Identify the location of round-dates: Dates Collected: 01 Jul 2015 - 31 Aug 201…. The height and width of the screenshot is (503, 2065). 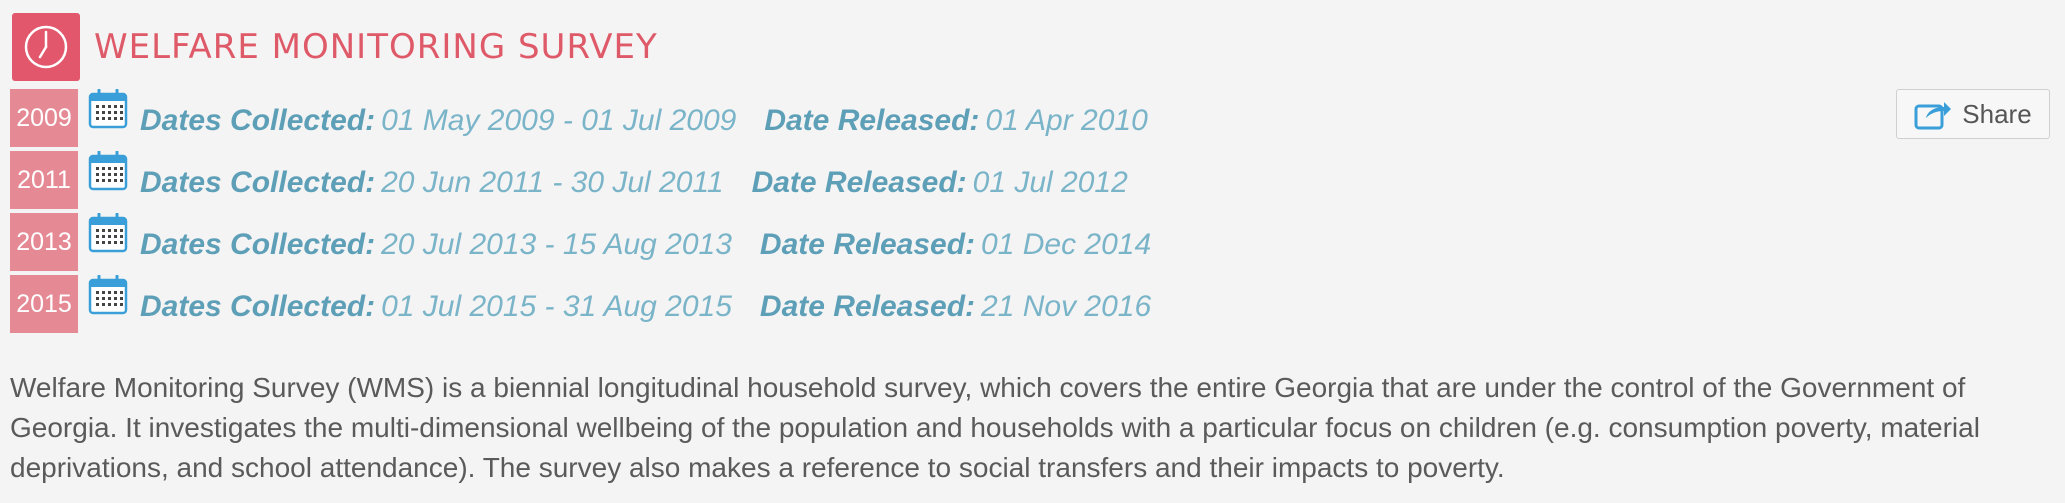
(645, 307).